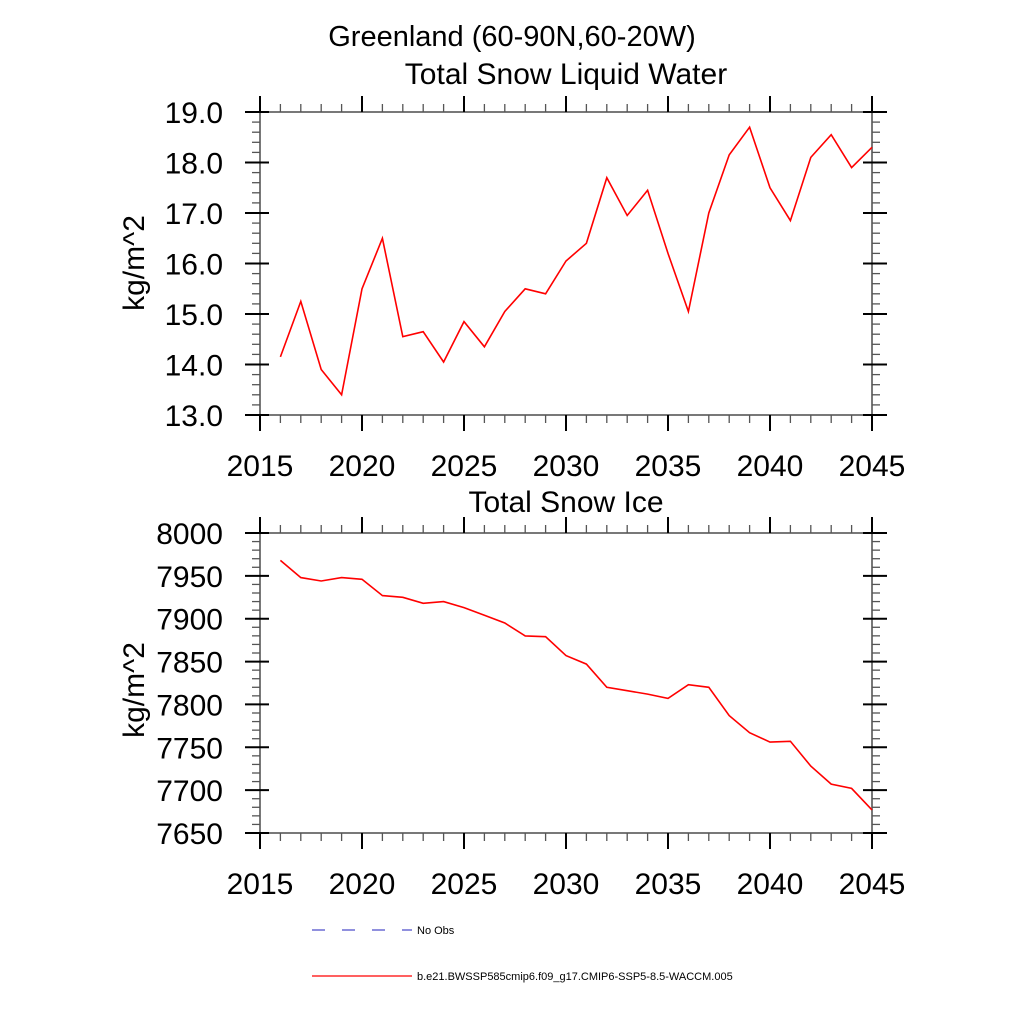 The width and height of the screenshot is (1024, 1024). I want to click on y-tick-label: 16.0, so click(194, 265).